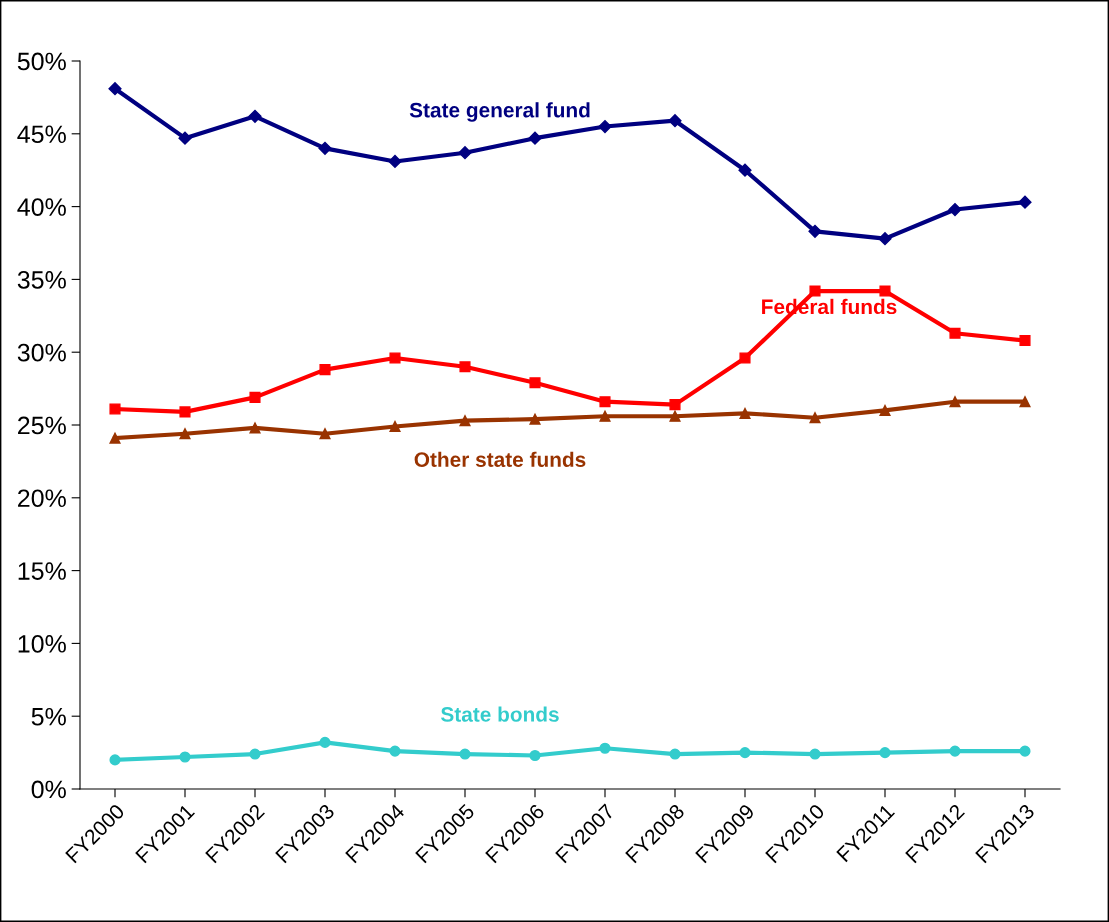 The width and height of the screenshot is (1109, 922). What do you see at coordinates (48, 789) in the screenshot?
I see `y-tick-label: 0%` at bounding box center [48, 789].